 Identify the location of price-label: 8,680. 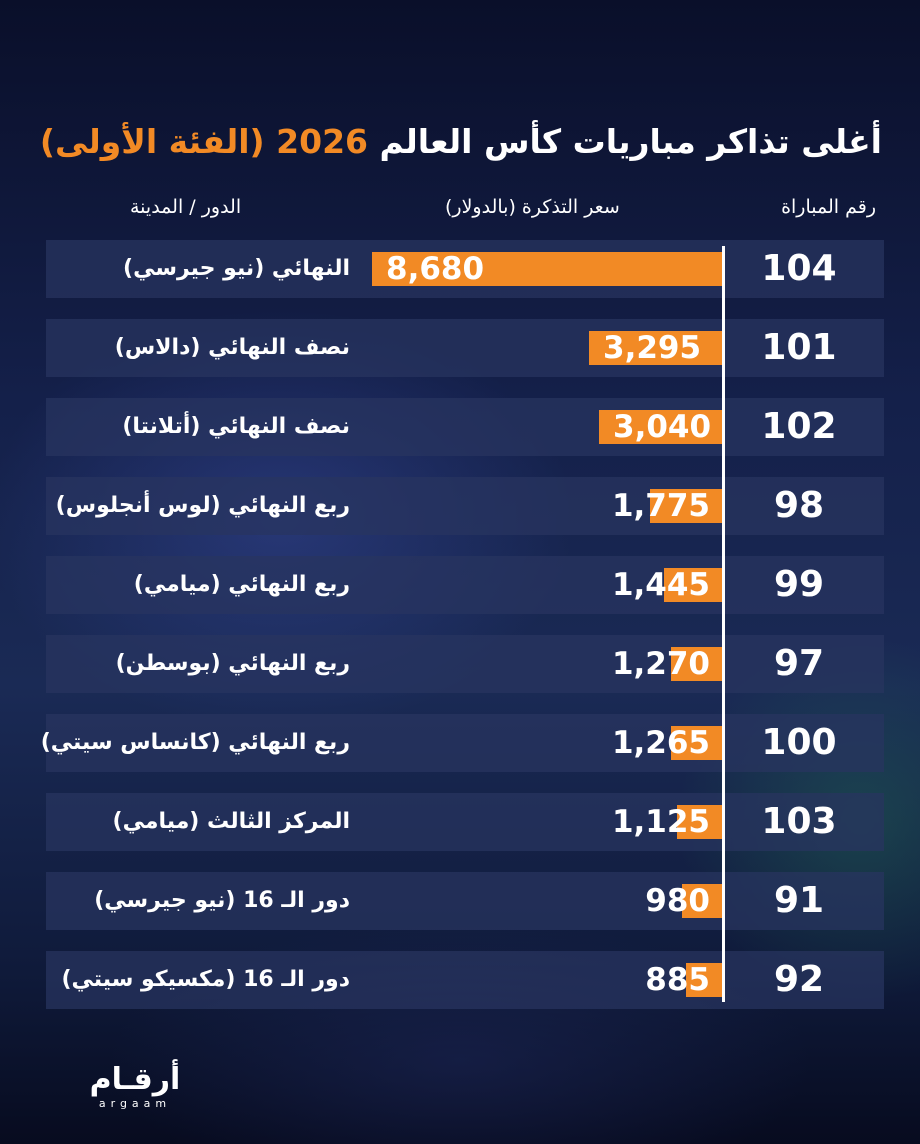
(435, 269).